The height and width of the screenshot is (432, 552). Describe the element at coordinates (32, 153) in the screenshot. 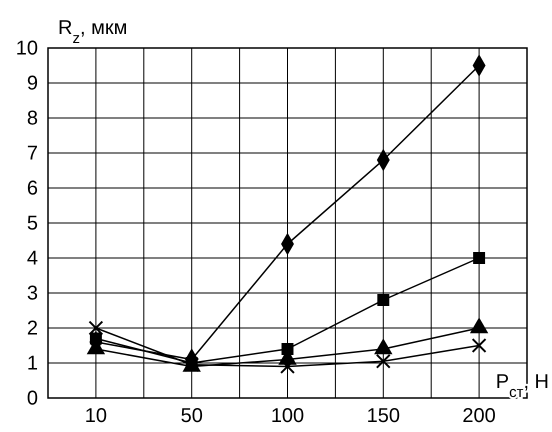

I see `y-tick-label: 7` at that location.